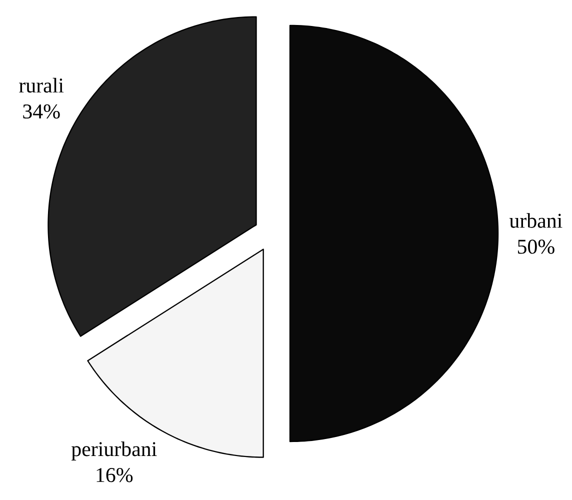  What do you see at coordinates (114, 450) in the screenshot?
I see `slice-label: periurbani` at bounding box center [114, 450].